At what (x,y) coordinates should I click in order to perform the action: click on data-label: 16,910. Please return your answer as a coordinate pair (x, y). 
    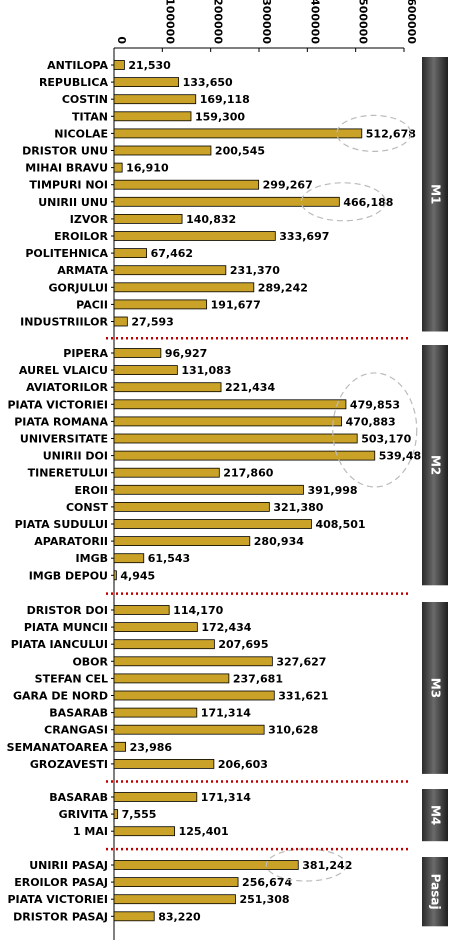
    Looking at the image, I should click on (147, 168).